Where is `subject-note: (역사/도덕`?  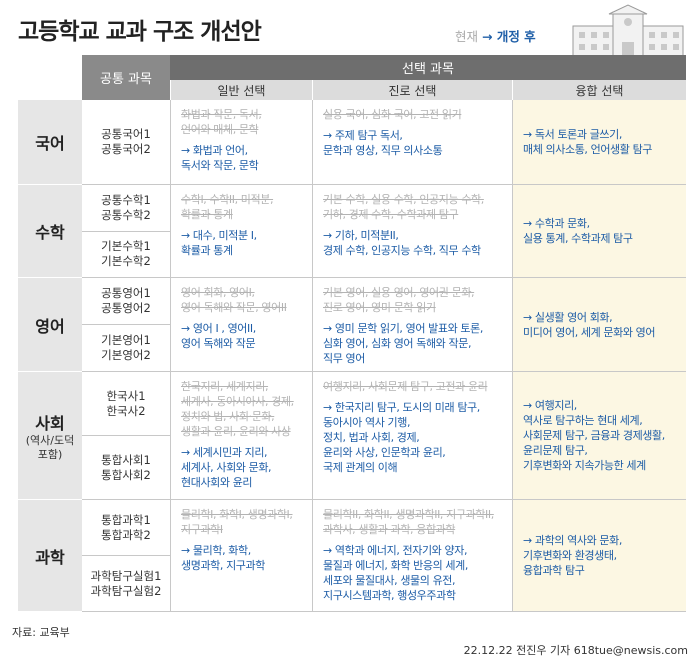 subject-note: (역사/도덕 is located at coordinates (50, 440).